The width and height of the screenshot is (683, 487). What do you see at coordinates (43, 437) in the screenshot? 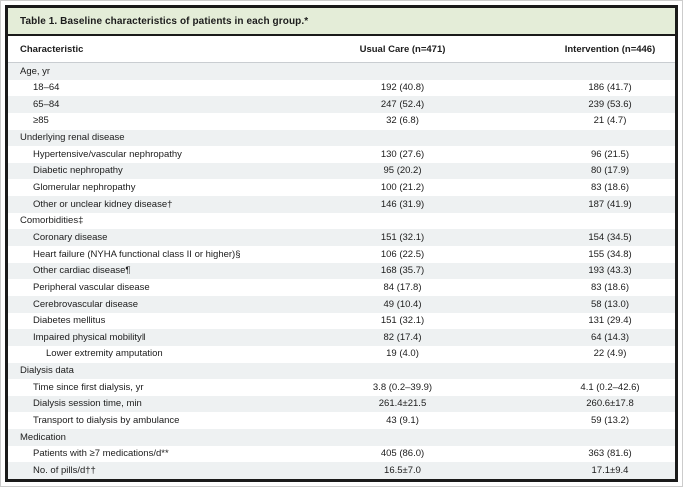
I see `row-label: Medication` at bounding box center [43, 437].